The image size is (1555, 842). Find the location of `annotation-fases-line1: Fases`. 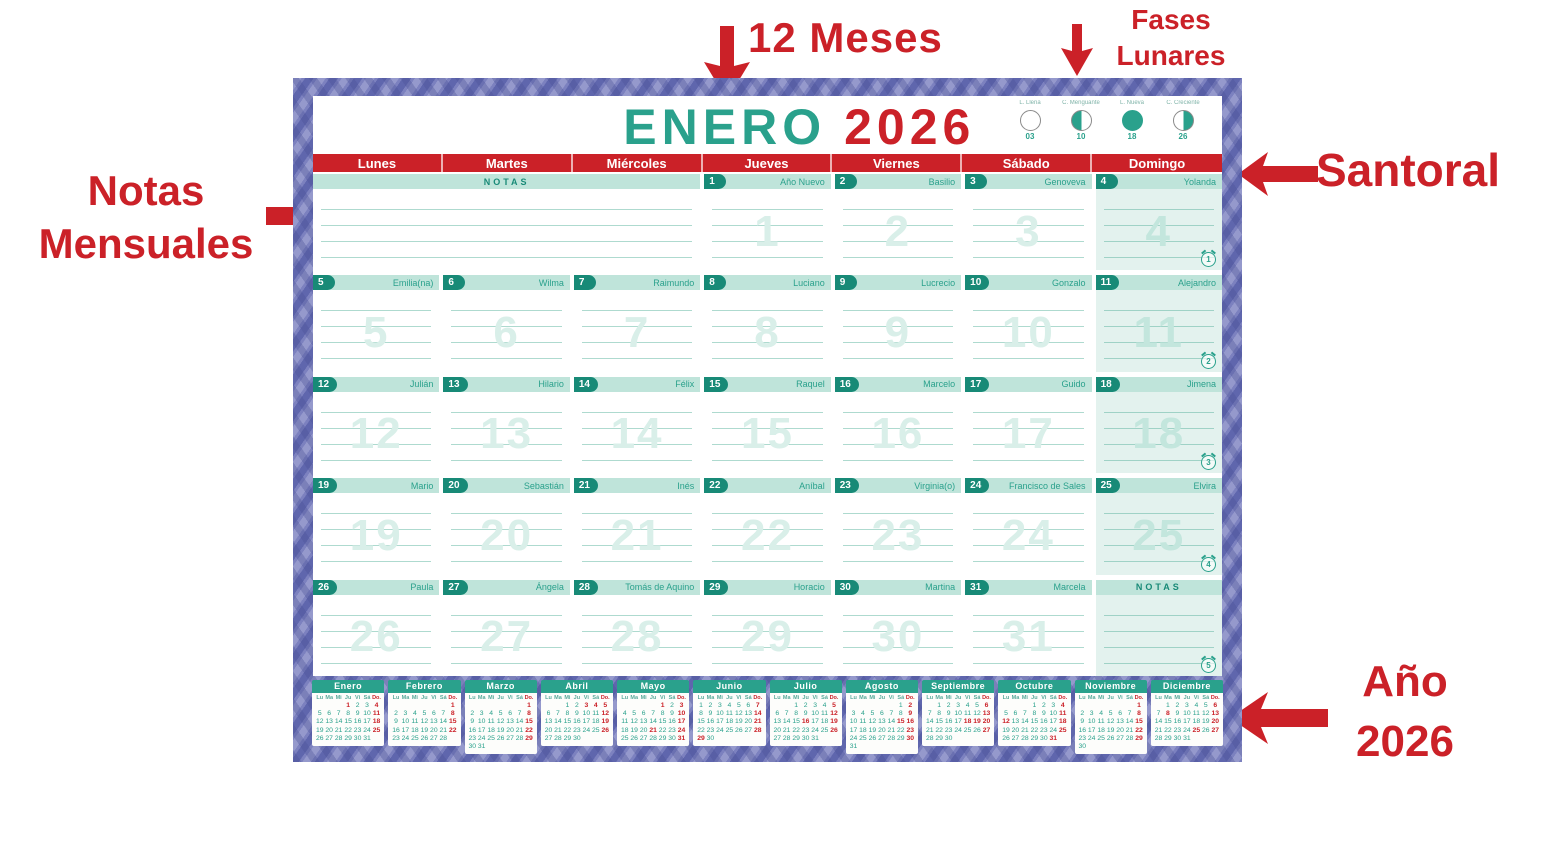

annotation-fases-line1: Fases is located at coordinates (1171, 19).